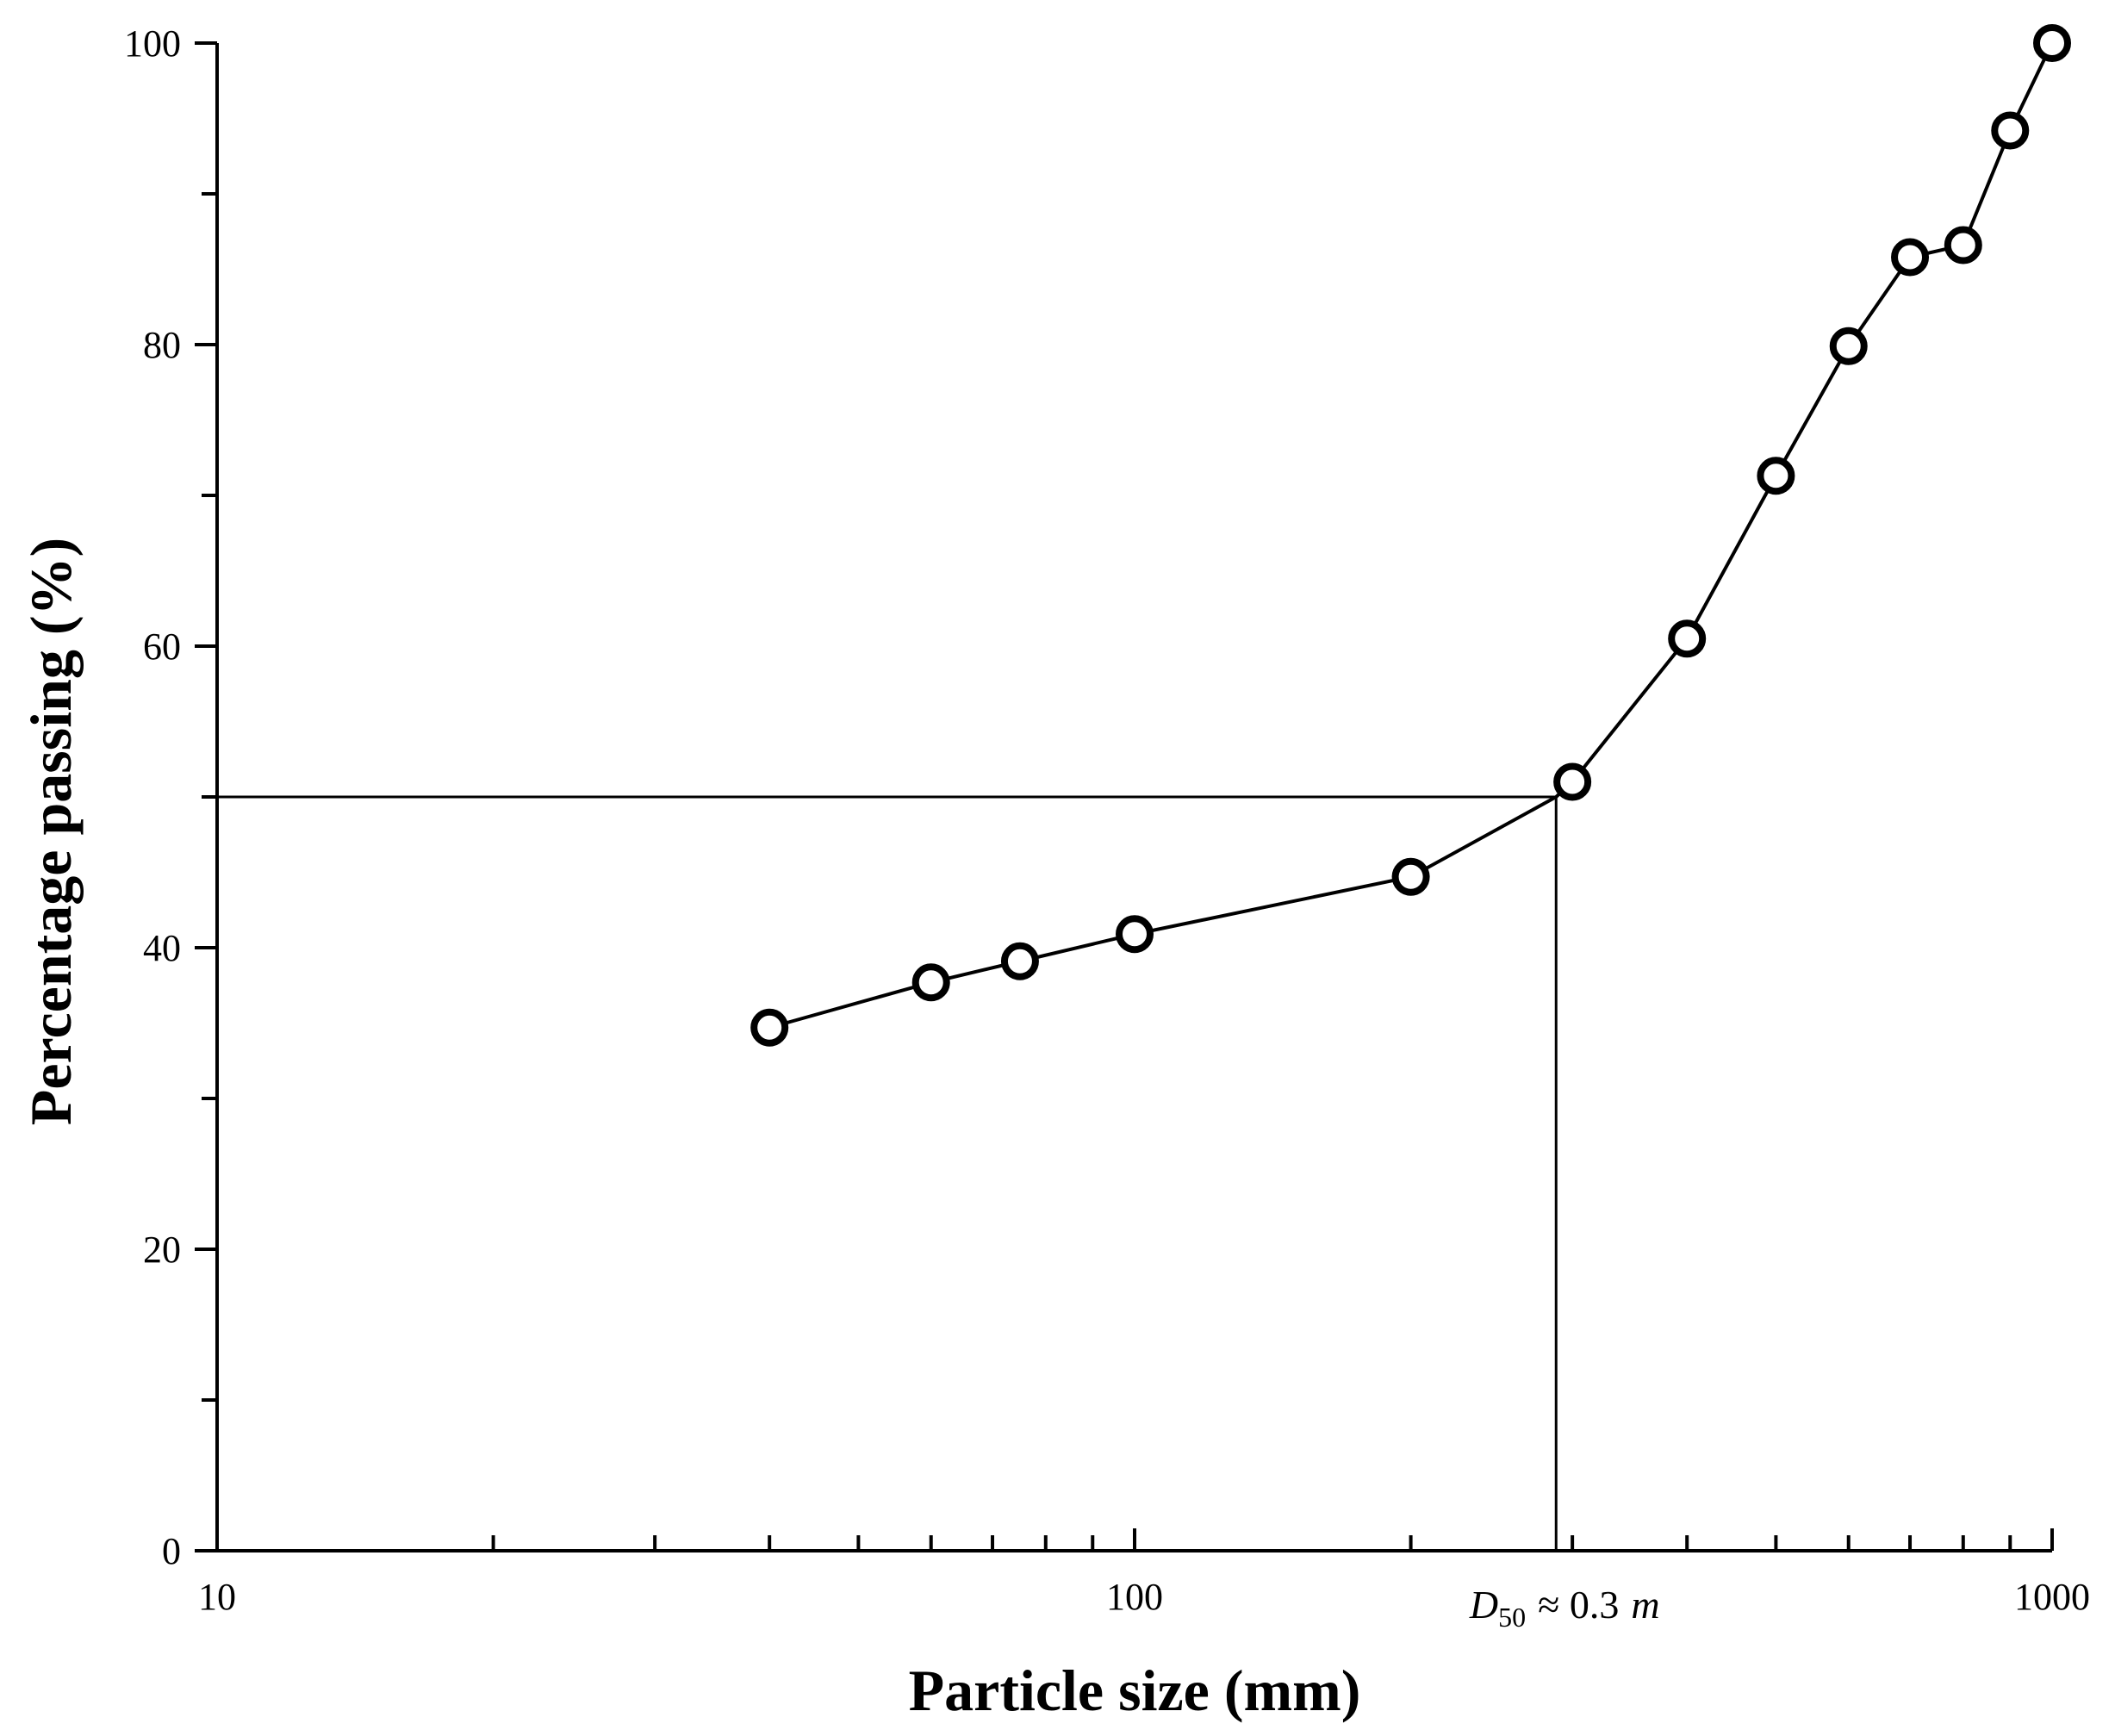 The width and height of the screenshot is (2115, 1736). I want to click on d50-annotation: D50 ≈ 0.3 m, so click(1564, 1608).